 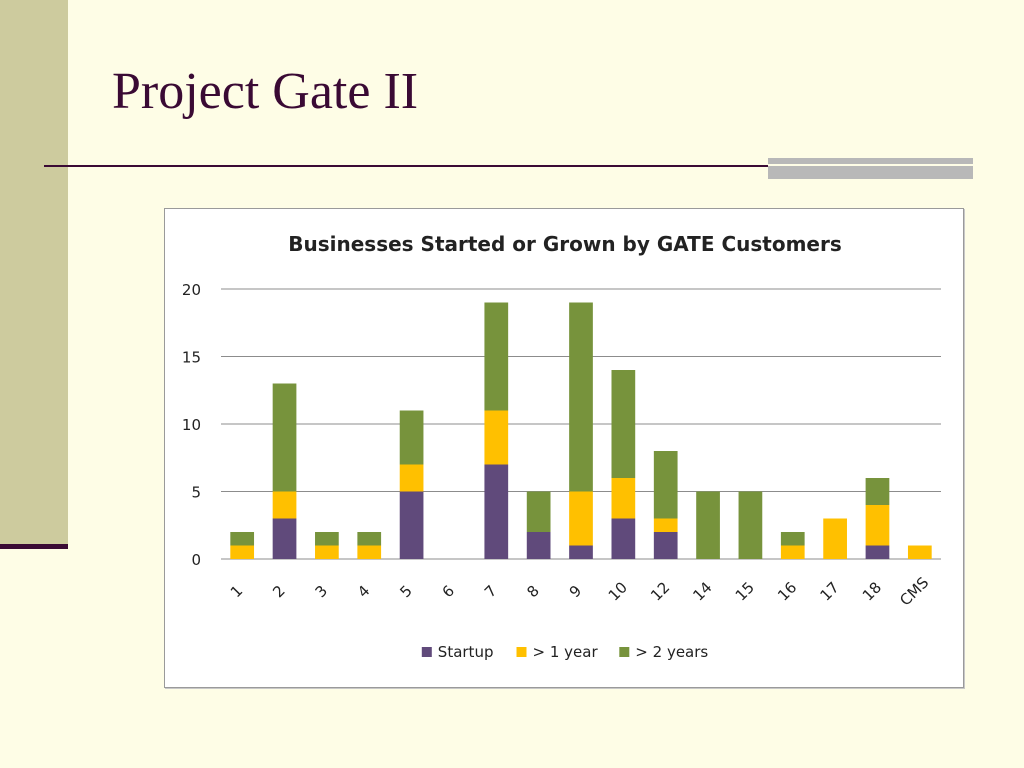 What do you see at coordinates (671, 652) in the screenshot?
I see `legend-label: > 2 years` at bounding box center [671, 652].